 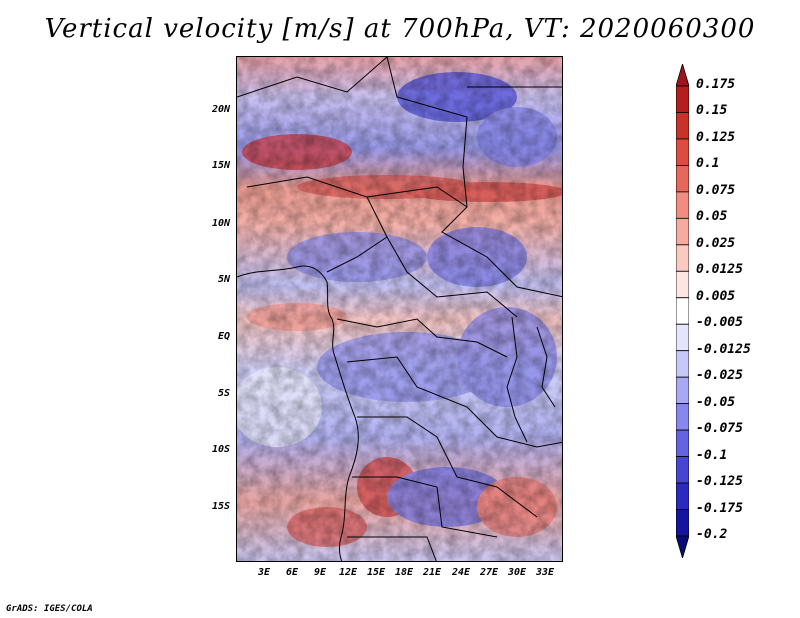 I want to click on colorbar-tick-label: -0.175, so click(x=719, y=508).